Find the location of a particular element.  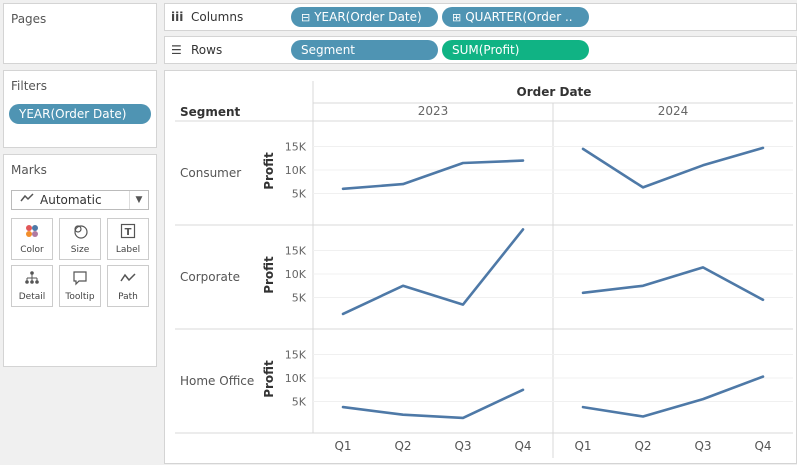

columns-pill-label: YEAR(Order Date) is located at coordinates (368, 17).